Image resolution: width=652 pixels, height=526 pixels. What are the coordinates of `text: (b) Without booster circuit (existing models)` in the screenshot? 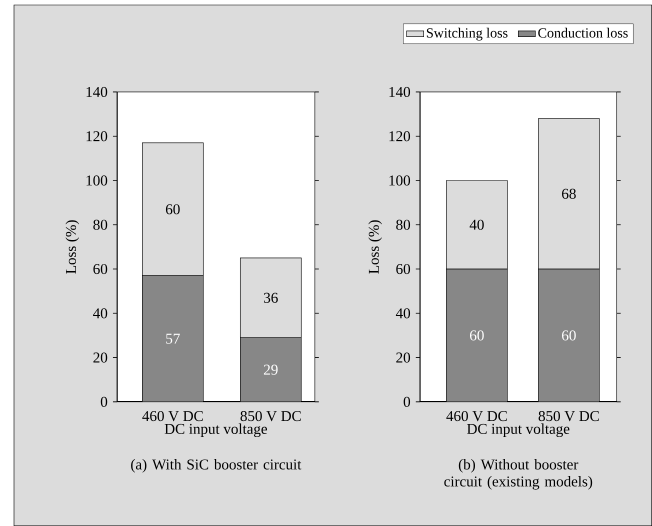 It's located at (518, 474).